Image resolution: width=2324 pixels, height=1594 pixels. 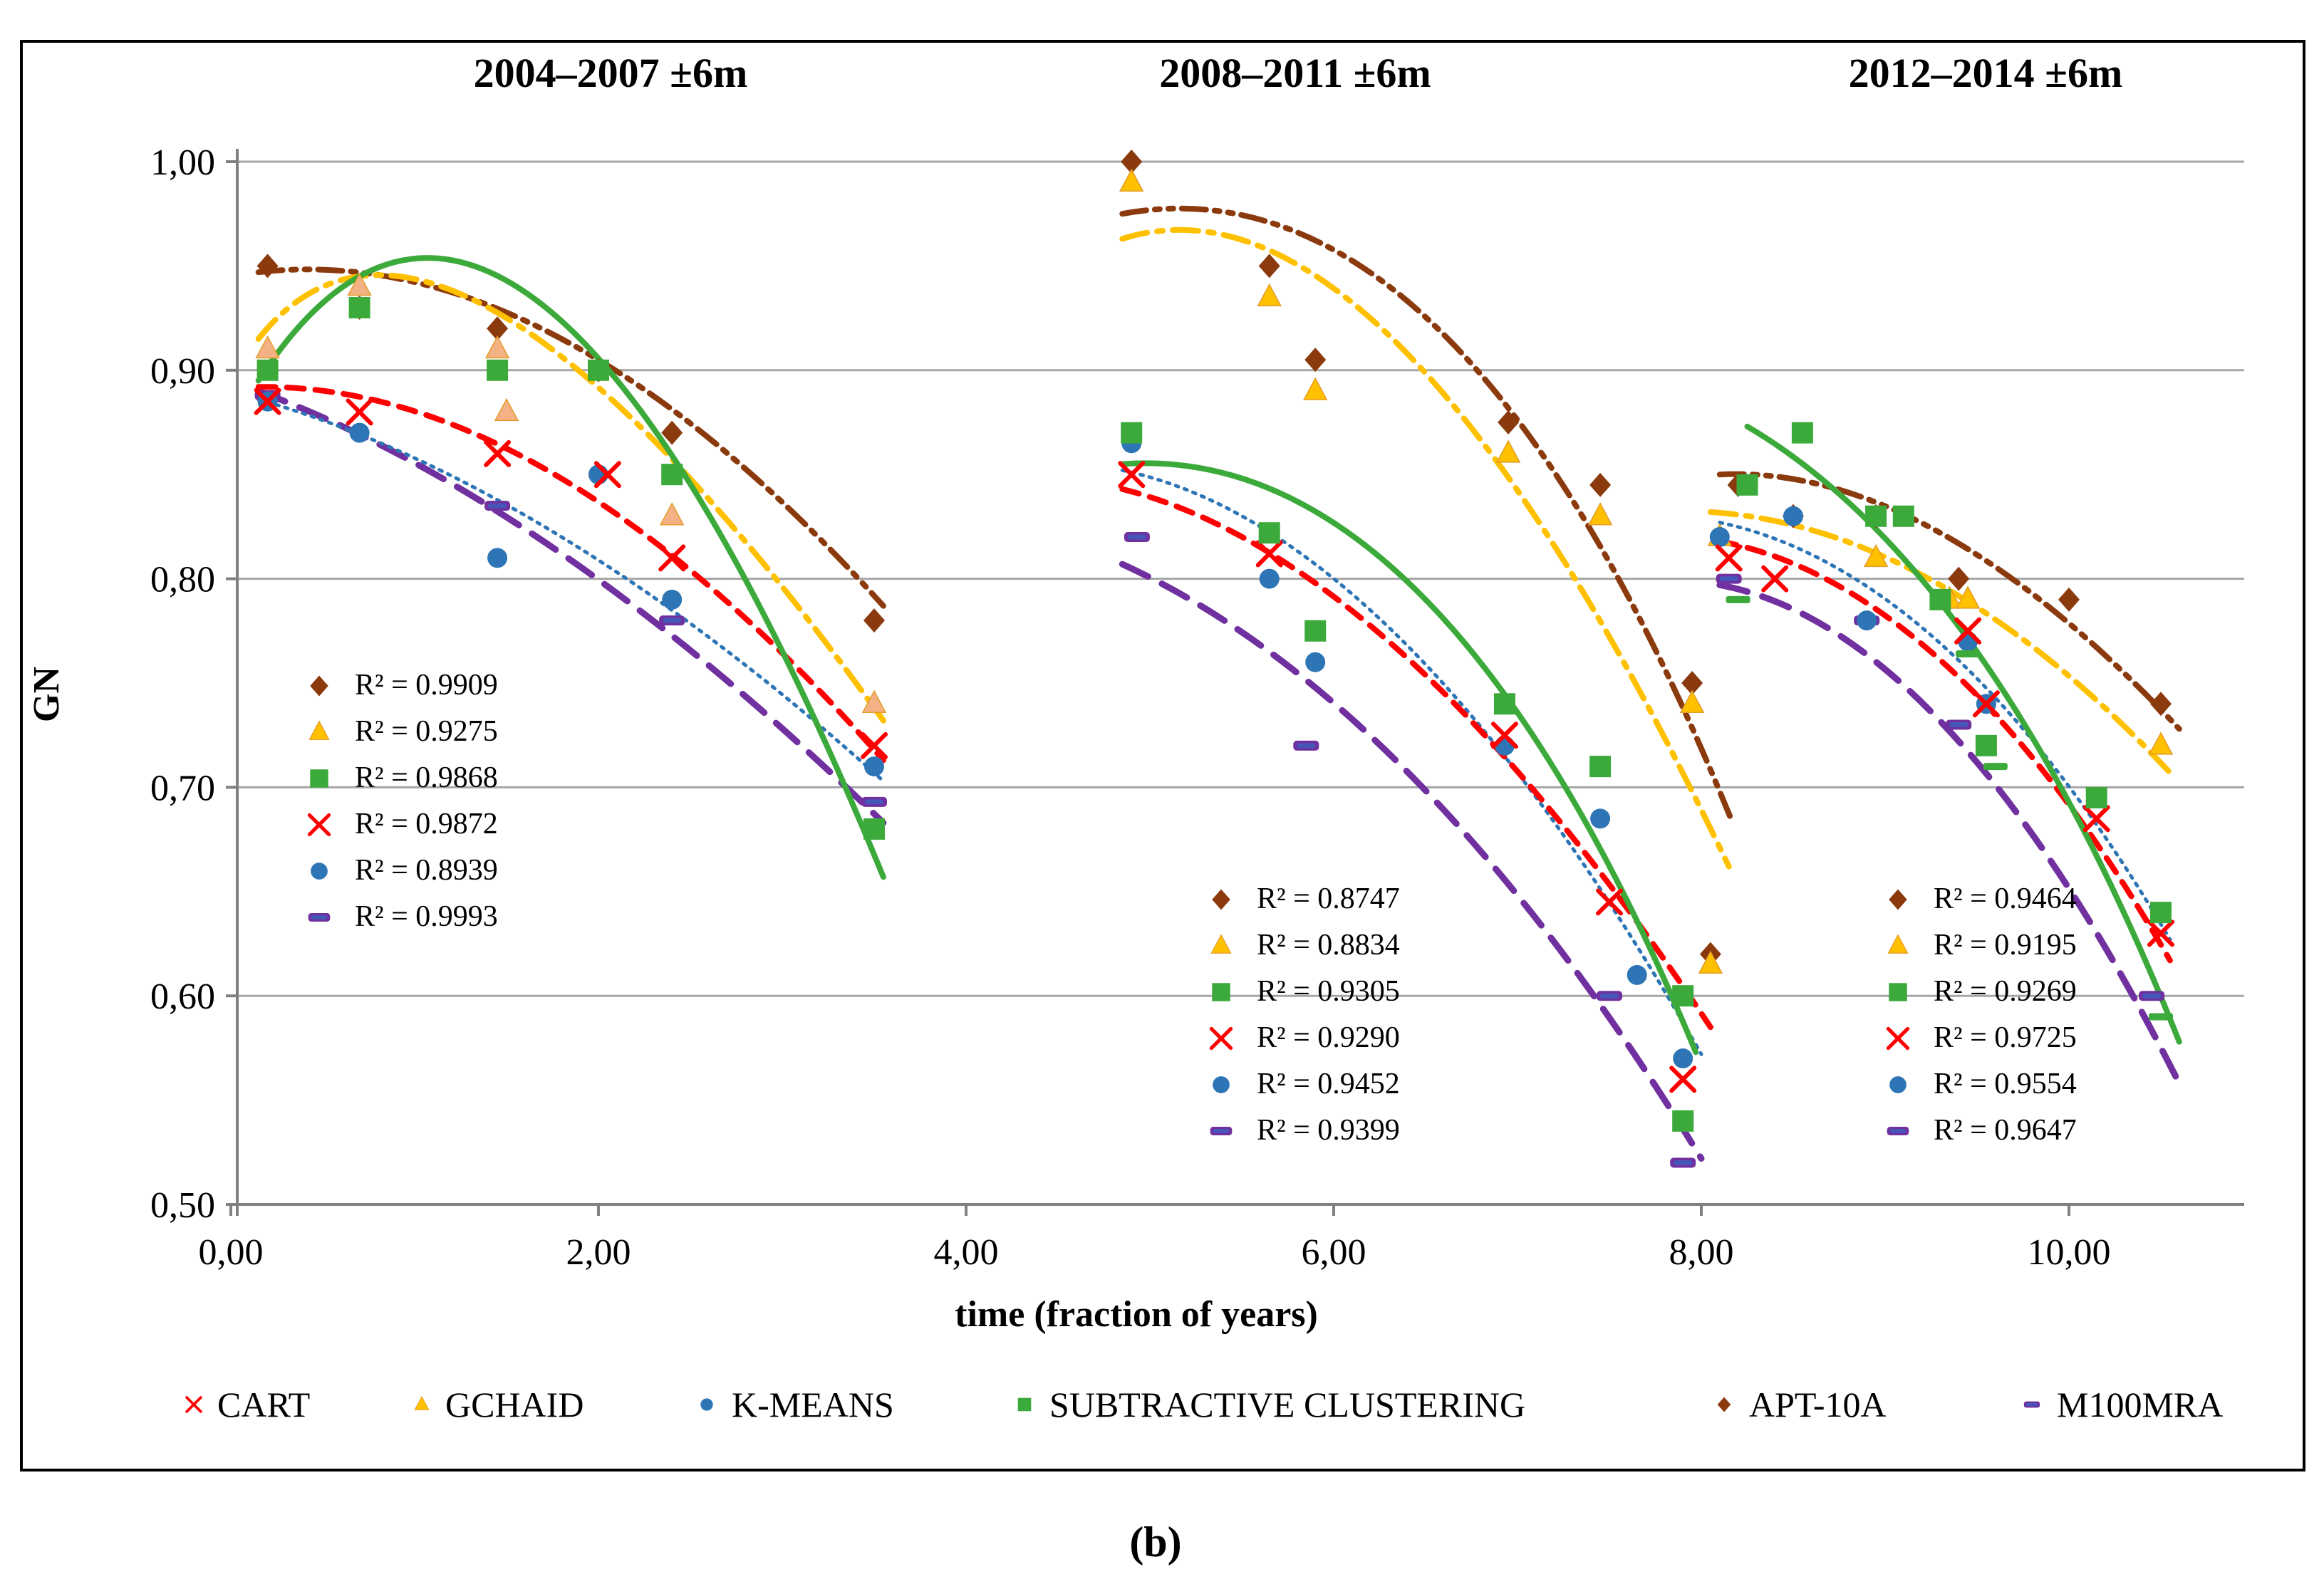 What do you see at coordinates (1940, 642) in the screenshot?
I see `trend-line-gchaid-panel3` at bounding box center [1940, 642].